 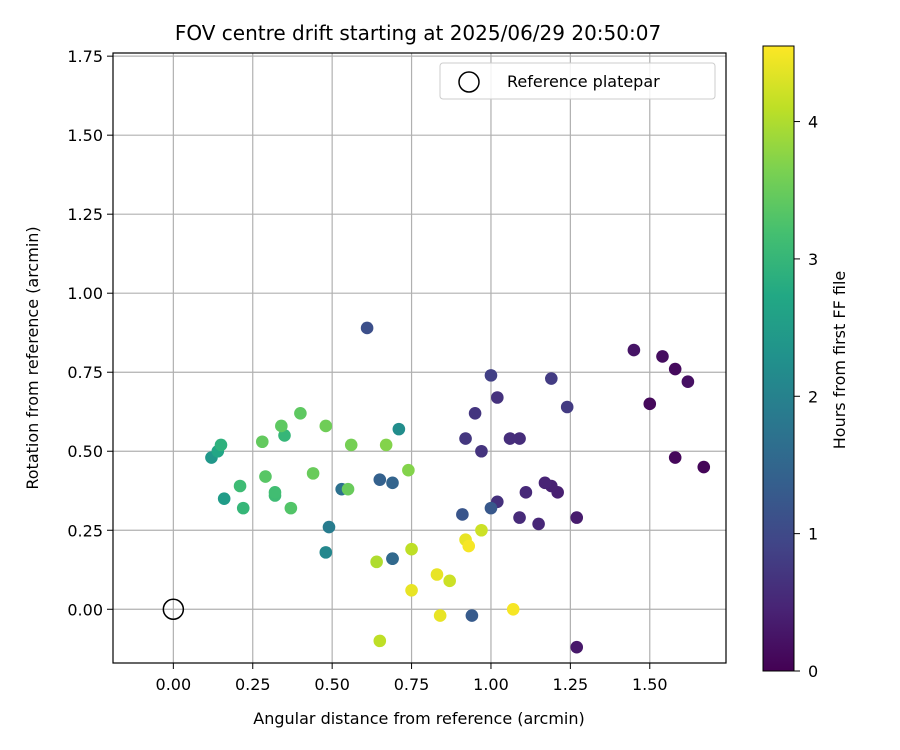 I want to click on colorbar-tick-label: 0, so click(x=813, y=671).